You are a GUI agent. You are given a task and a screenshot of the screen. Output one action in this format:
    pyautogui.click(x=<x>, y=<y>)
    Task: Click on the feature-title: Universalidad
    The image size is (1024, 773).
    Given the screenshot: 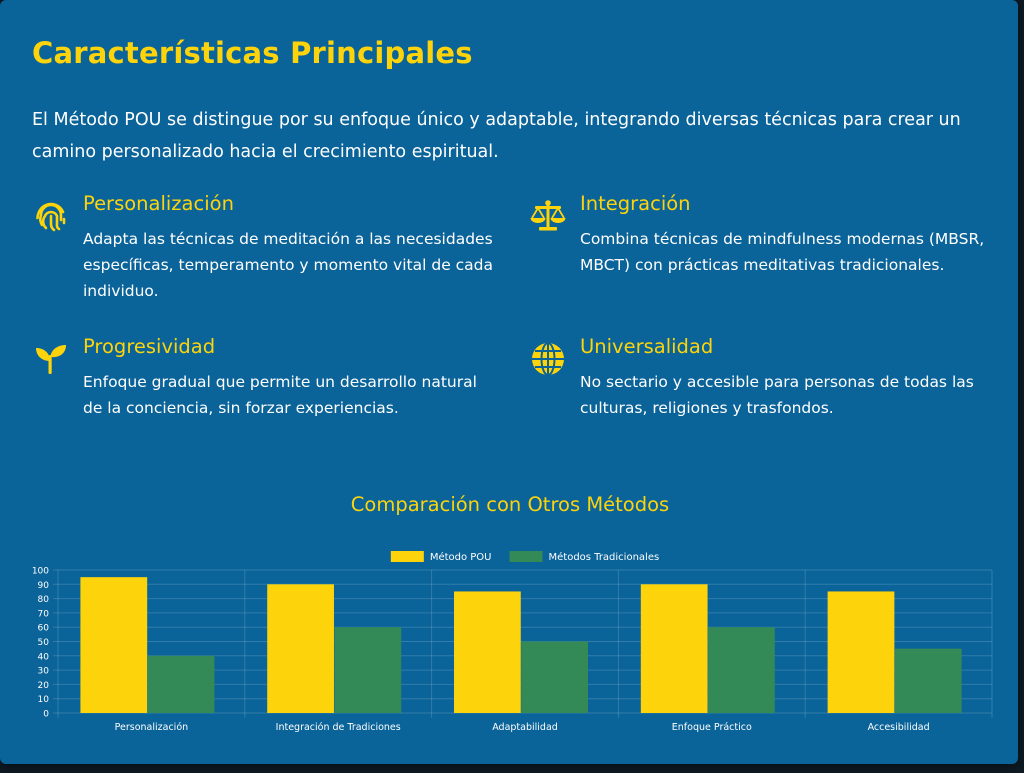 What is the action you would take?
    pyautogui.click(x=647, y=346)
    